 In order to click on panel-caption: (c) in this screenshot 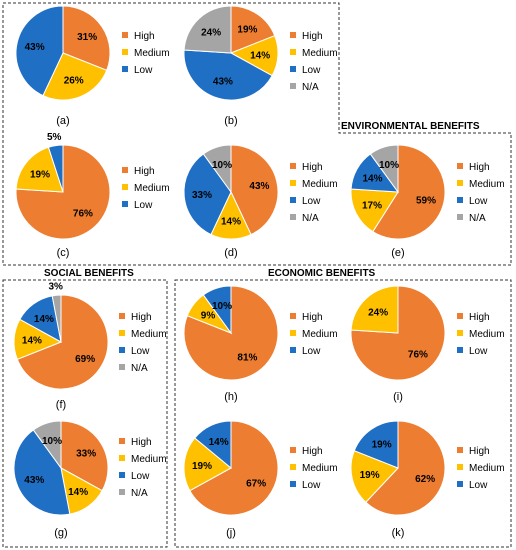, I will do `click(63, 253)`.